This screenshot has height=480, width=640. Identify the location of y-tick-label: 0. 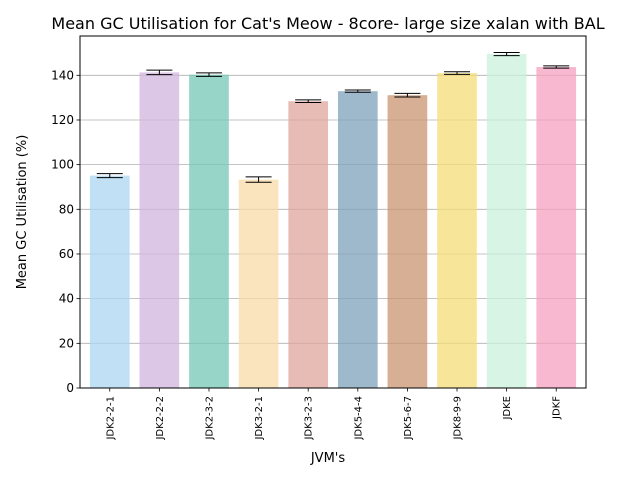
(70, 388).